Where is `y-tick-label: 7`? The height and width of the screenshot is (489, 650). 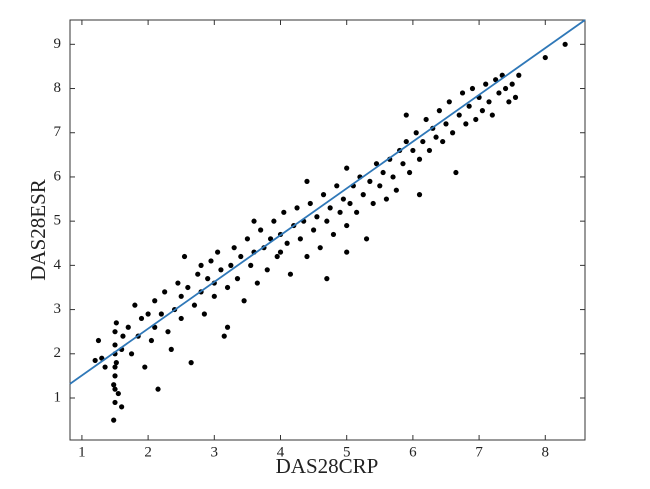
y-tick-label: 7 is located at coordinates (58, 132).